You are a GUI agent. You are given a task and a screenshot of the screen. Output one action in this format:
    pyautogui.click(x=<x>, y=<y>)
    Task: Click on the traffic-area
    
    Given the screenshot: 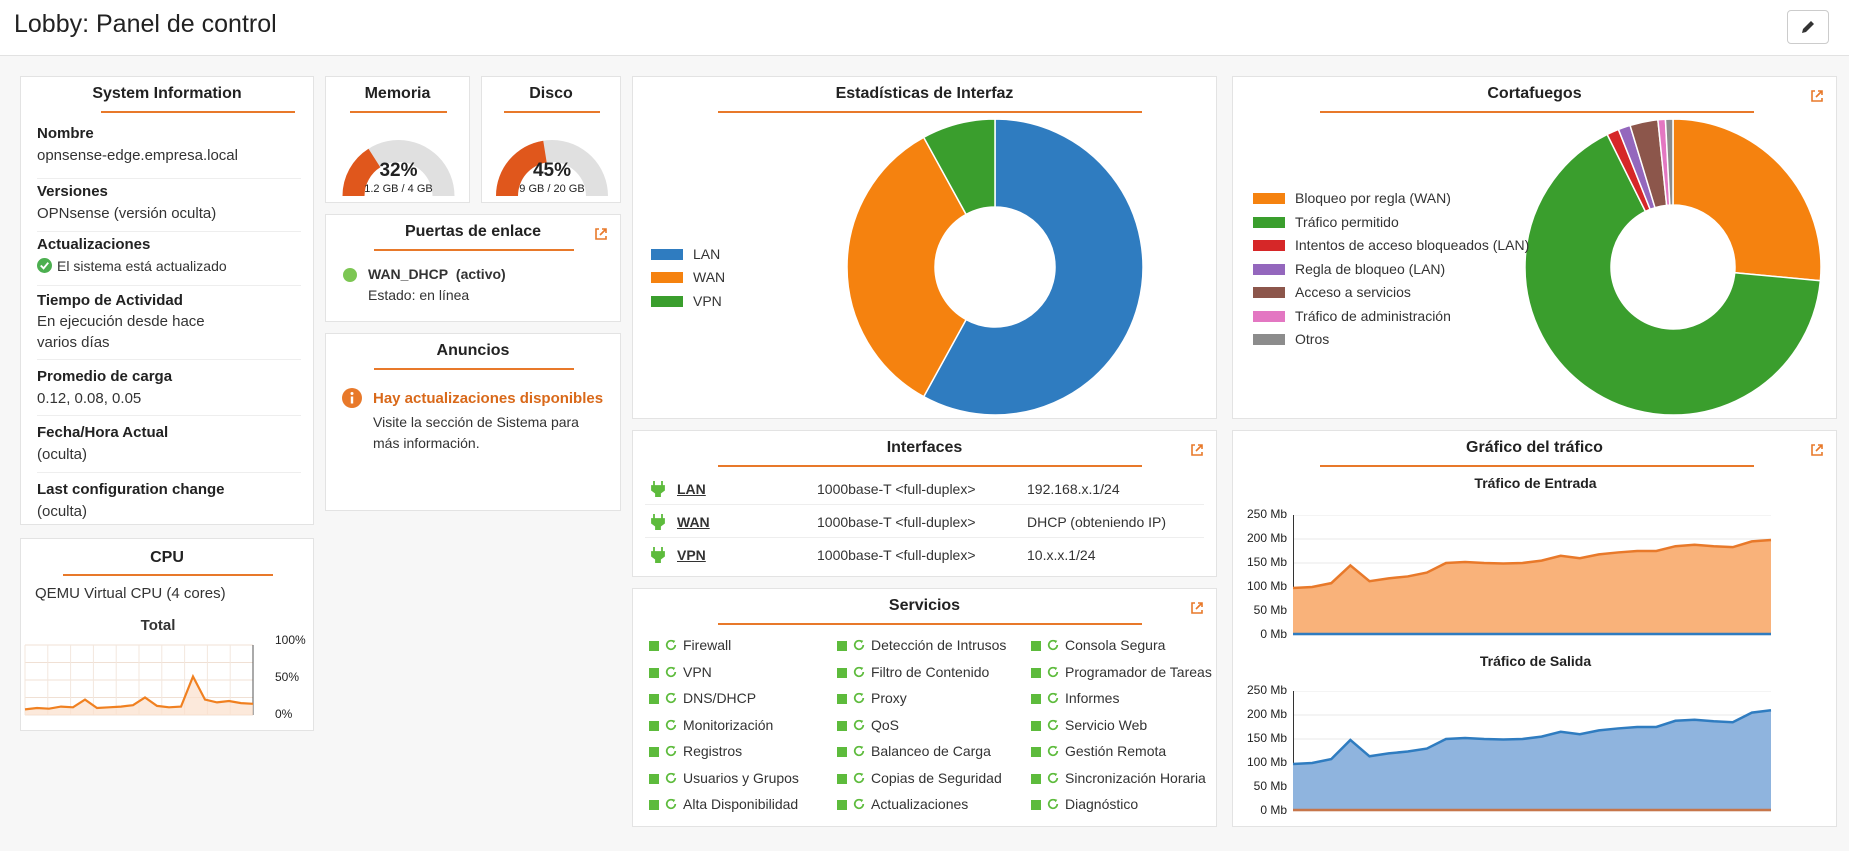 What is the action you would take?
    pyautogui.click(x=1532, y=587)
    